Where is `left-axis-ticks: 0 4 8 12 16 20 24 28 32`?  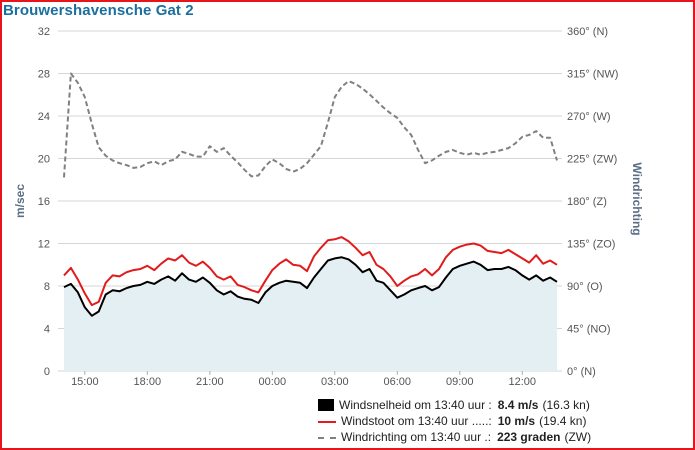
left-axis-ticks: 0 4 8 12 16 20 24 28 32 is located at coordinates (44, 202).